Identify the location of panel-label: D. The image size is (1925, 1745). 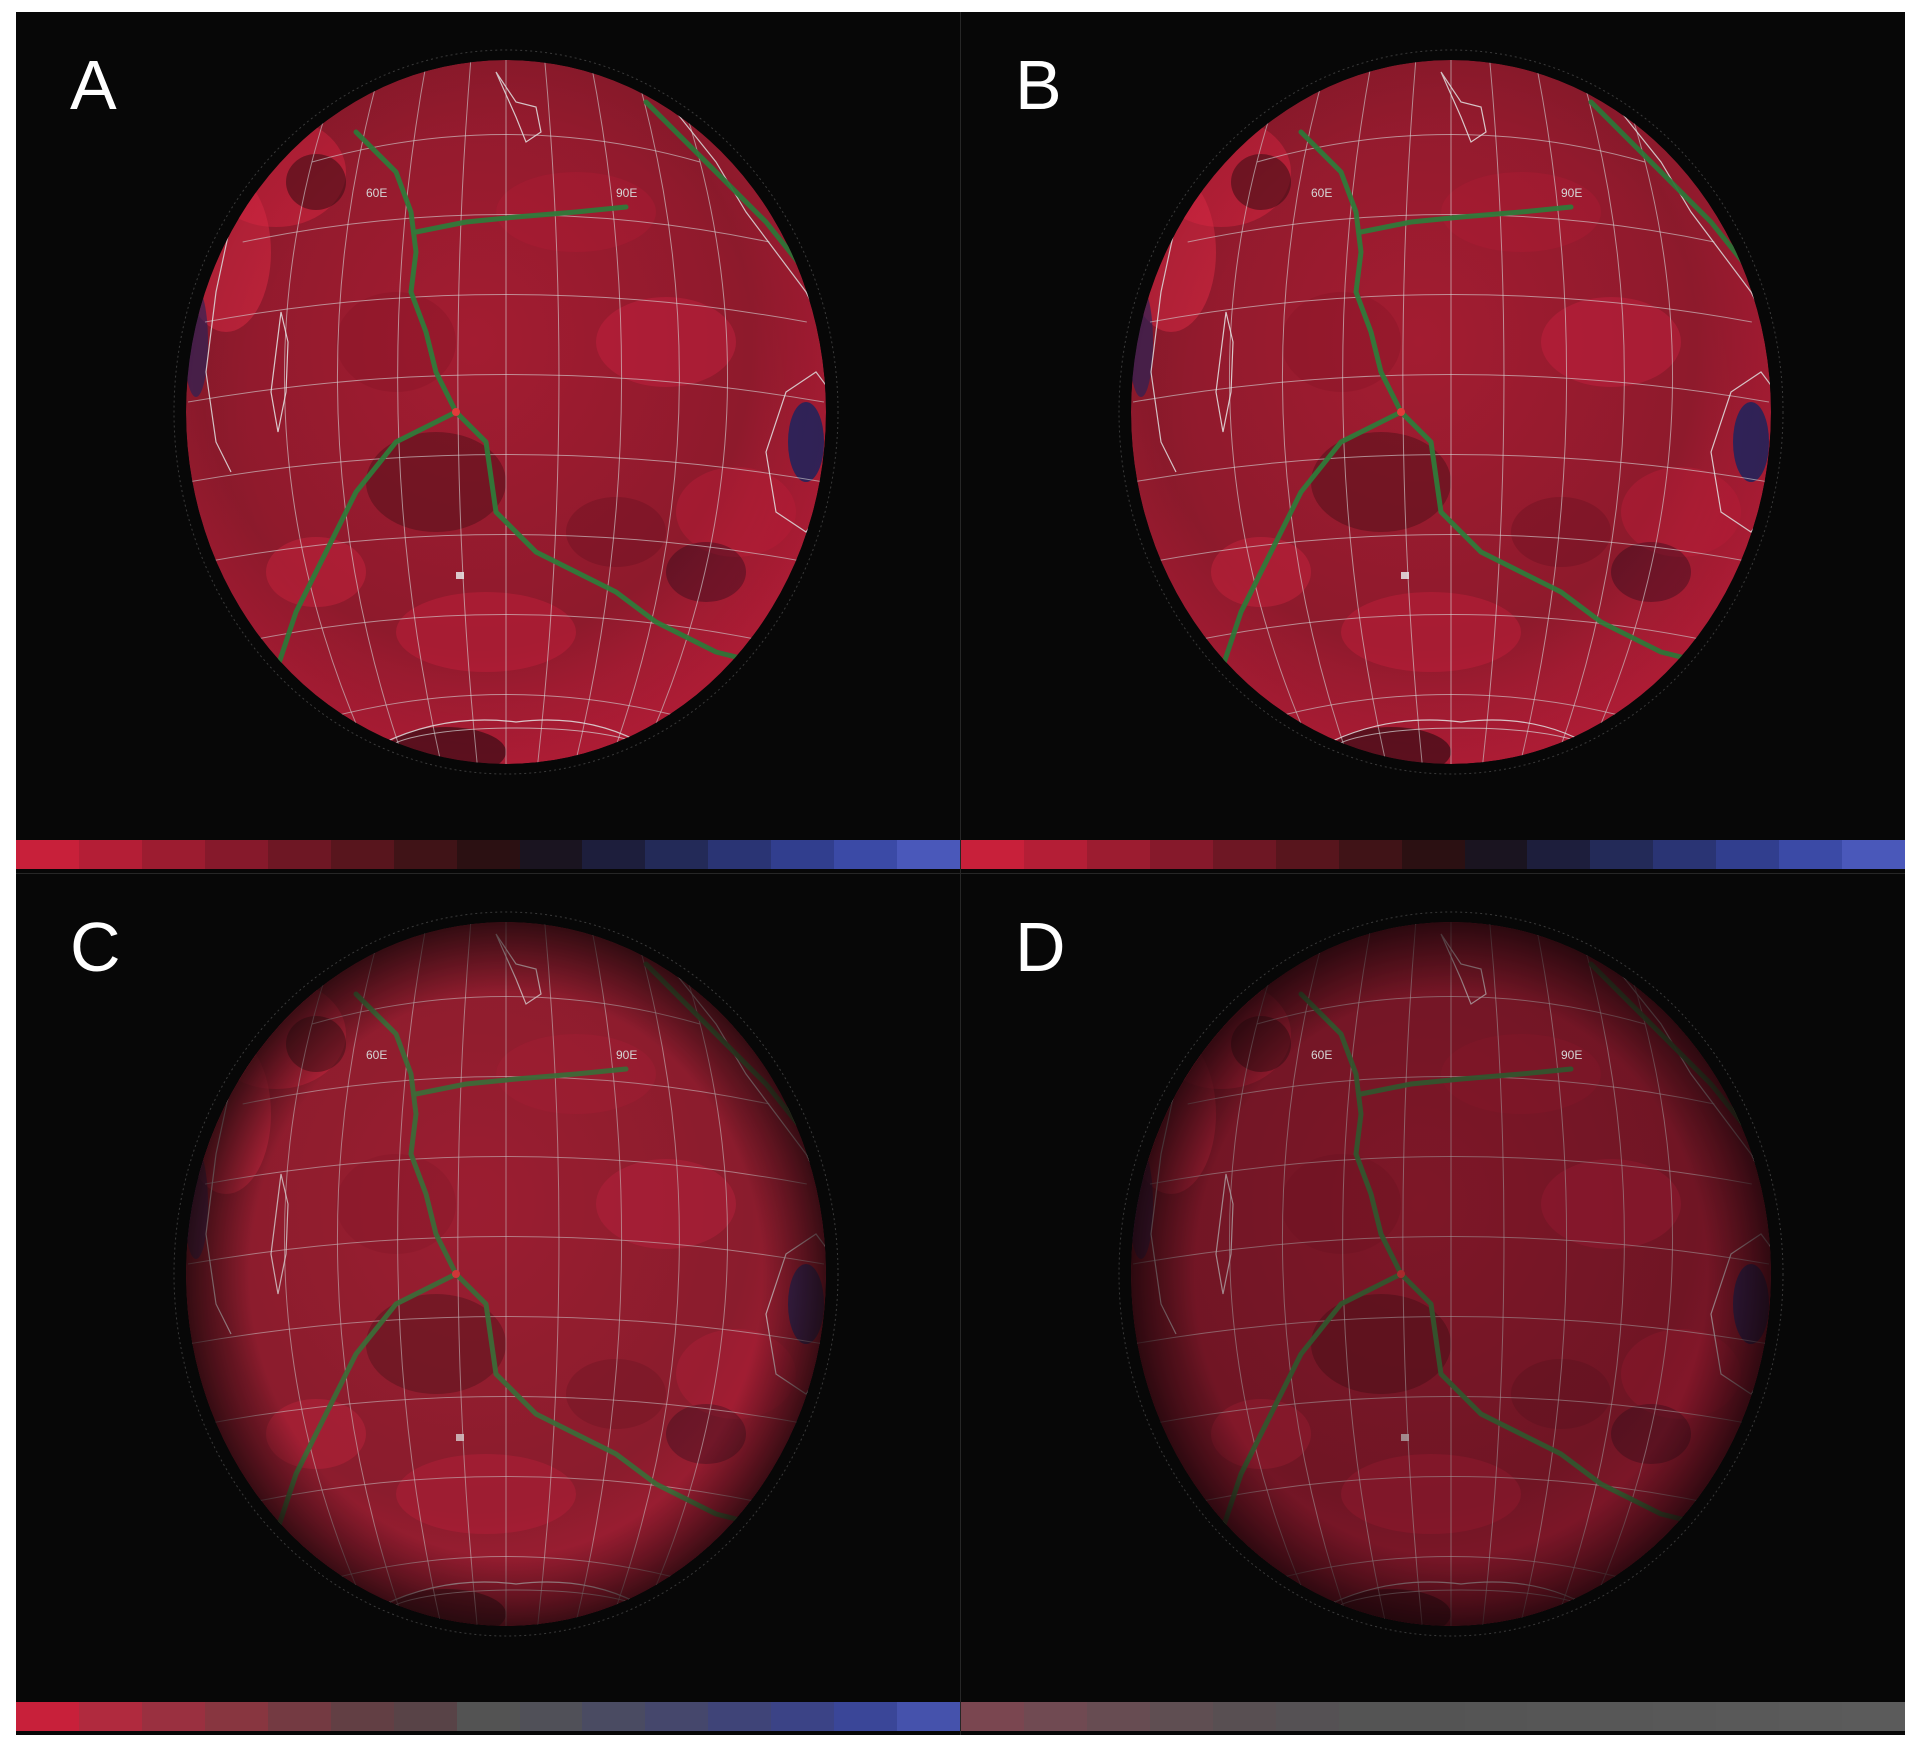
(1040, 947).